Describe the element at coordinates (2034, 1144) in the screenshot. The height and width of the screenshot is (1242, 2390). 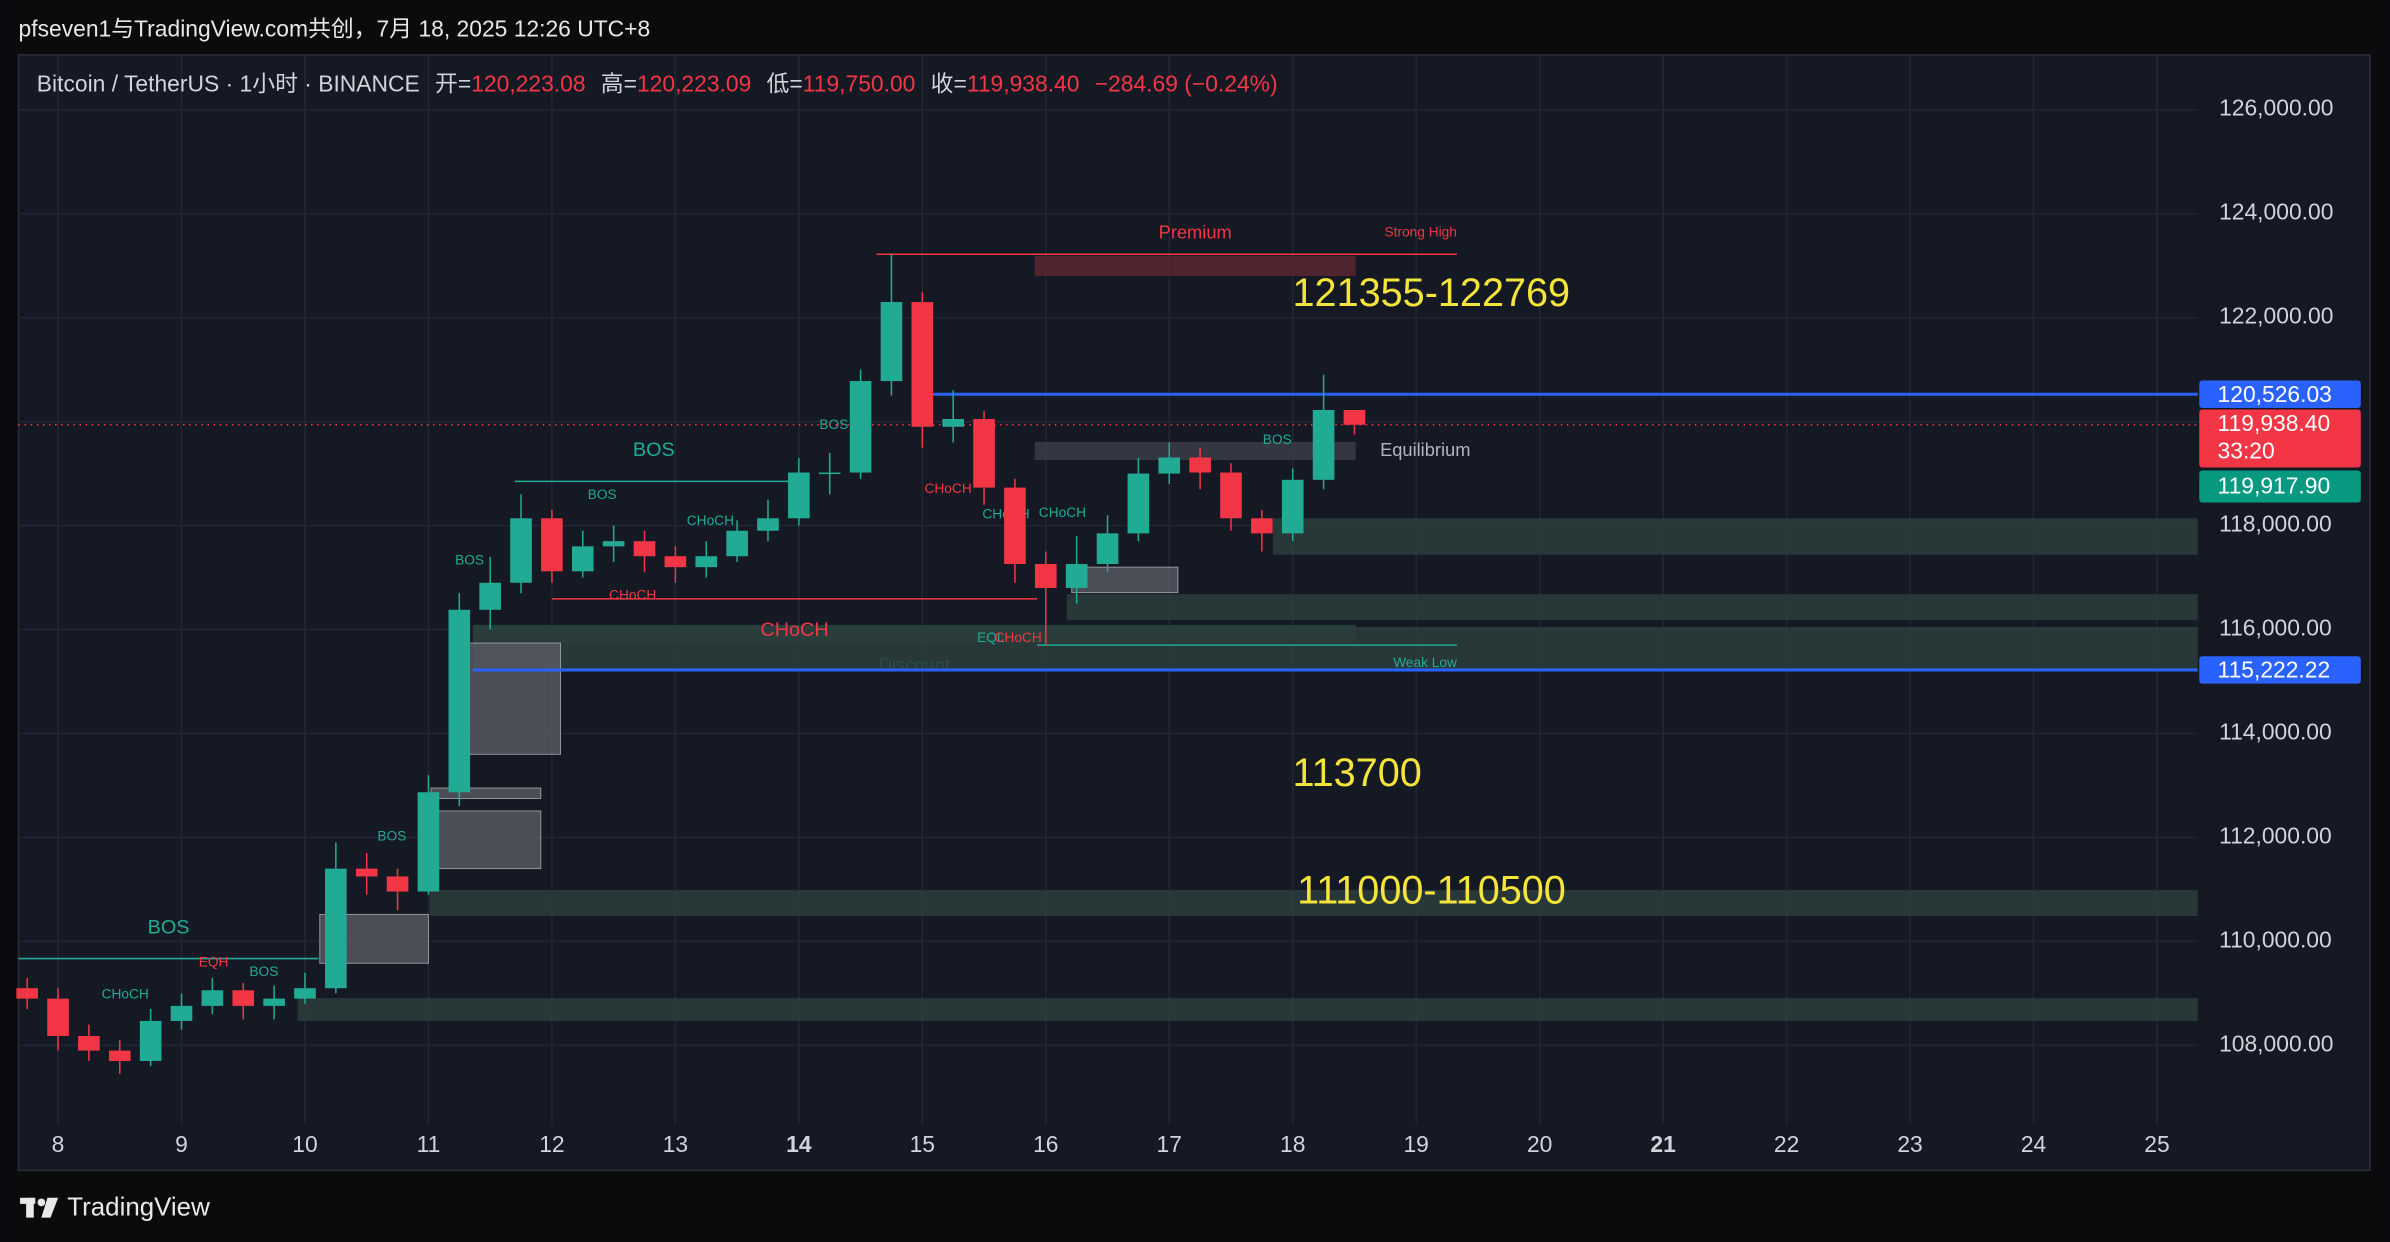
I see `x-tick-label: 24` at that location.